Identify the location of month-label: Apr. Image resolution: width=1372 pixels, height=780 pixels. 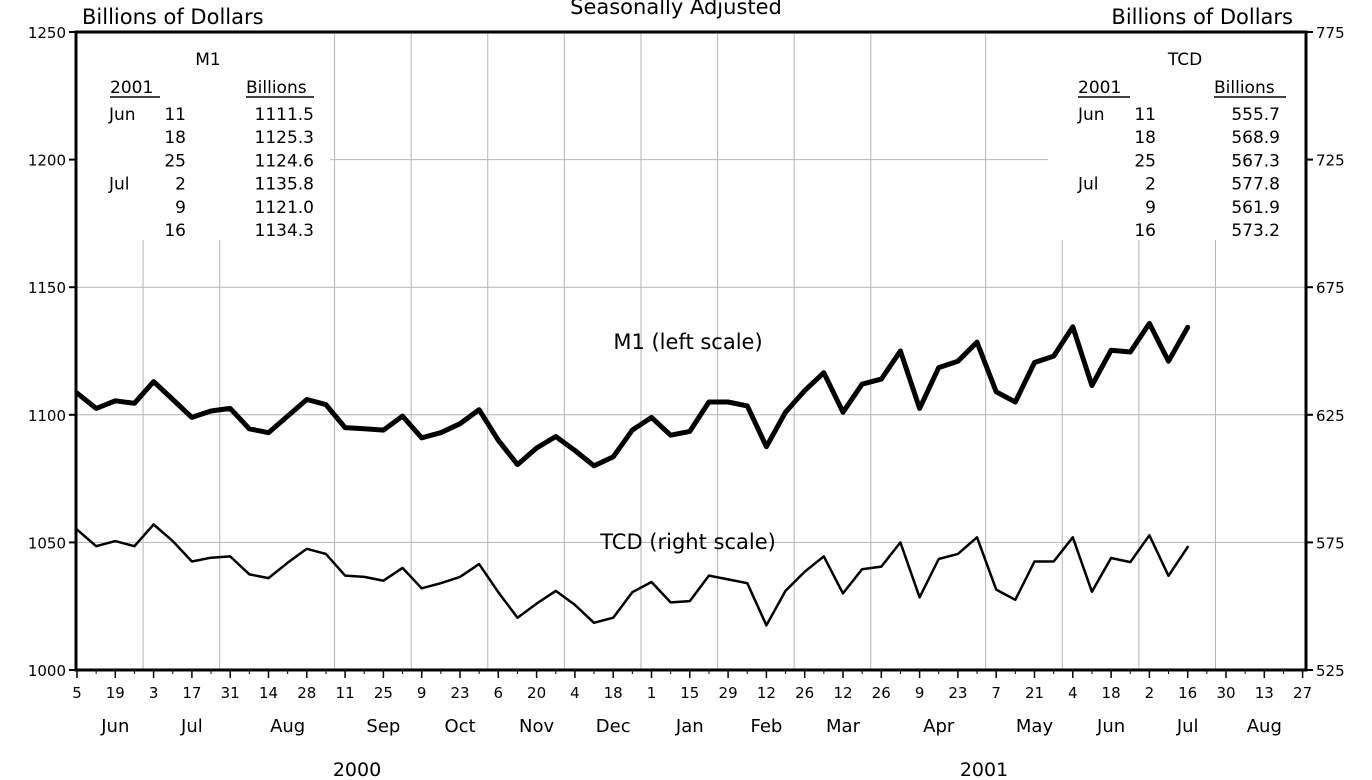
(939, 726).